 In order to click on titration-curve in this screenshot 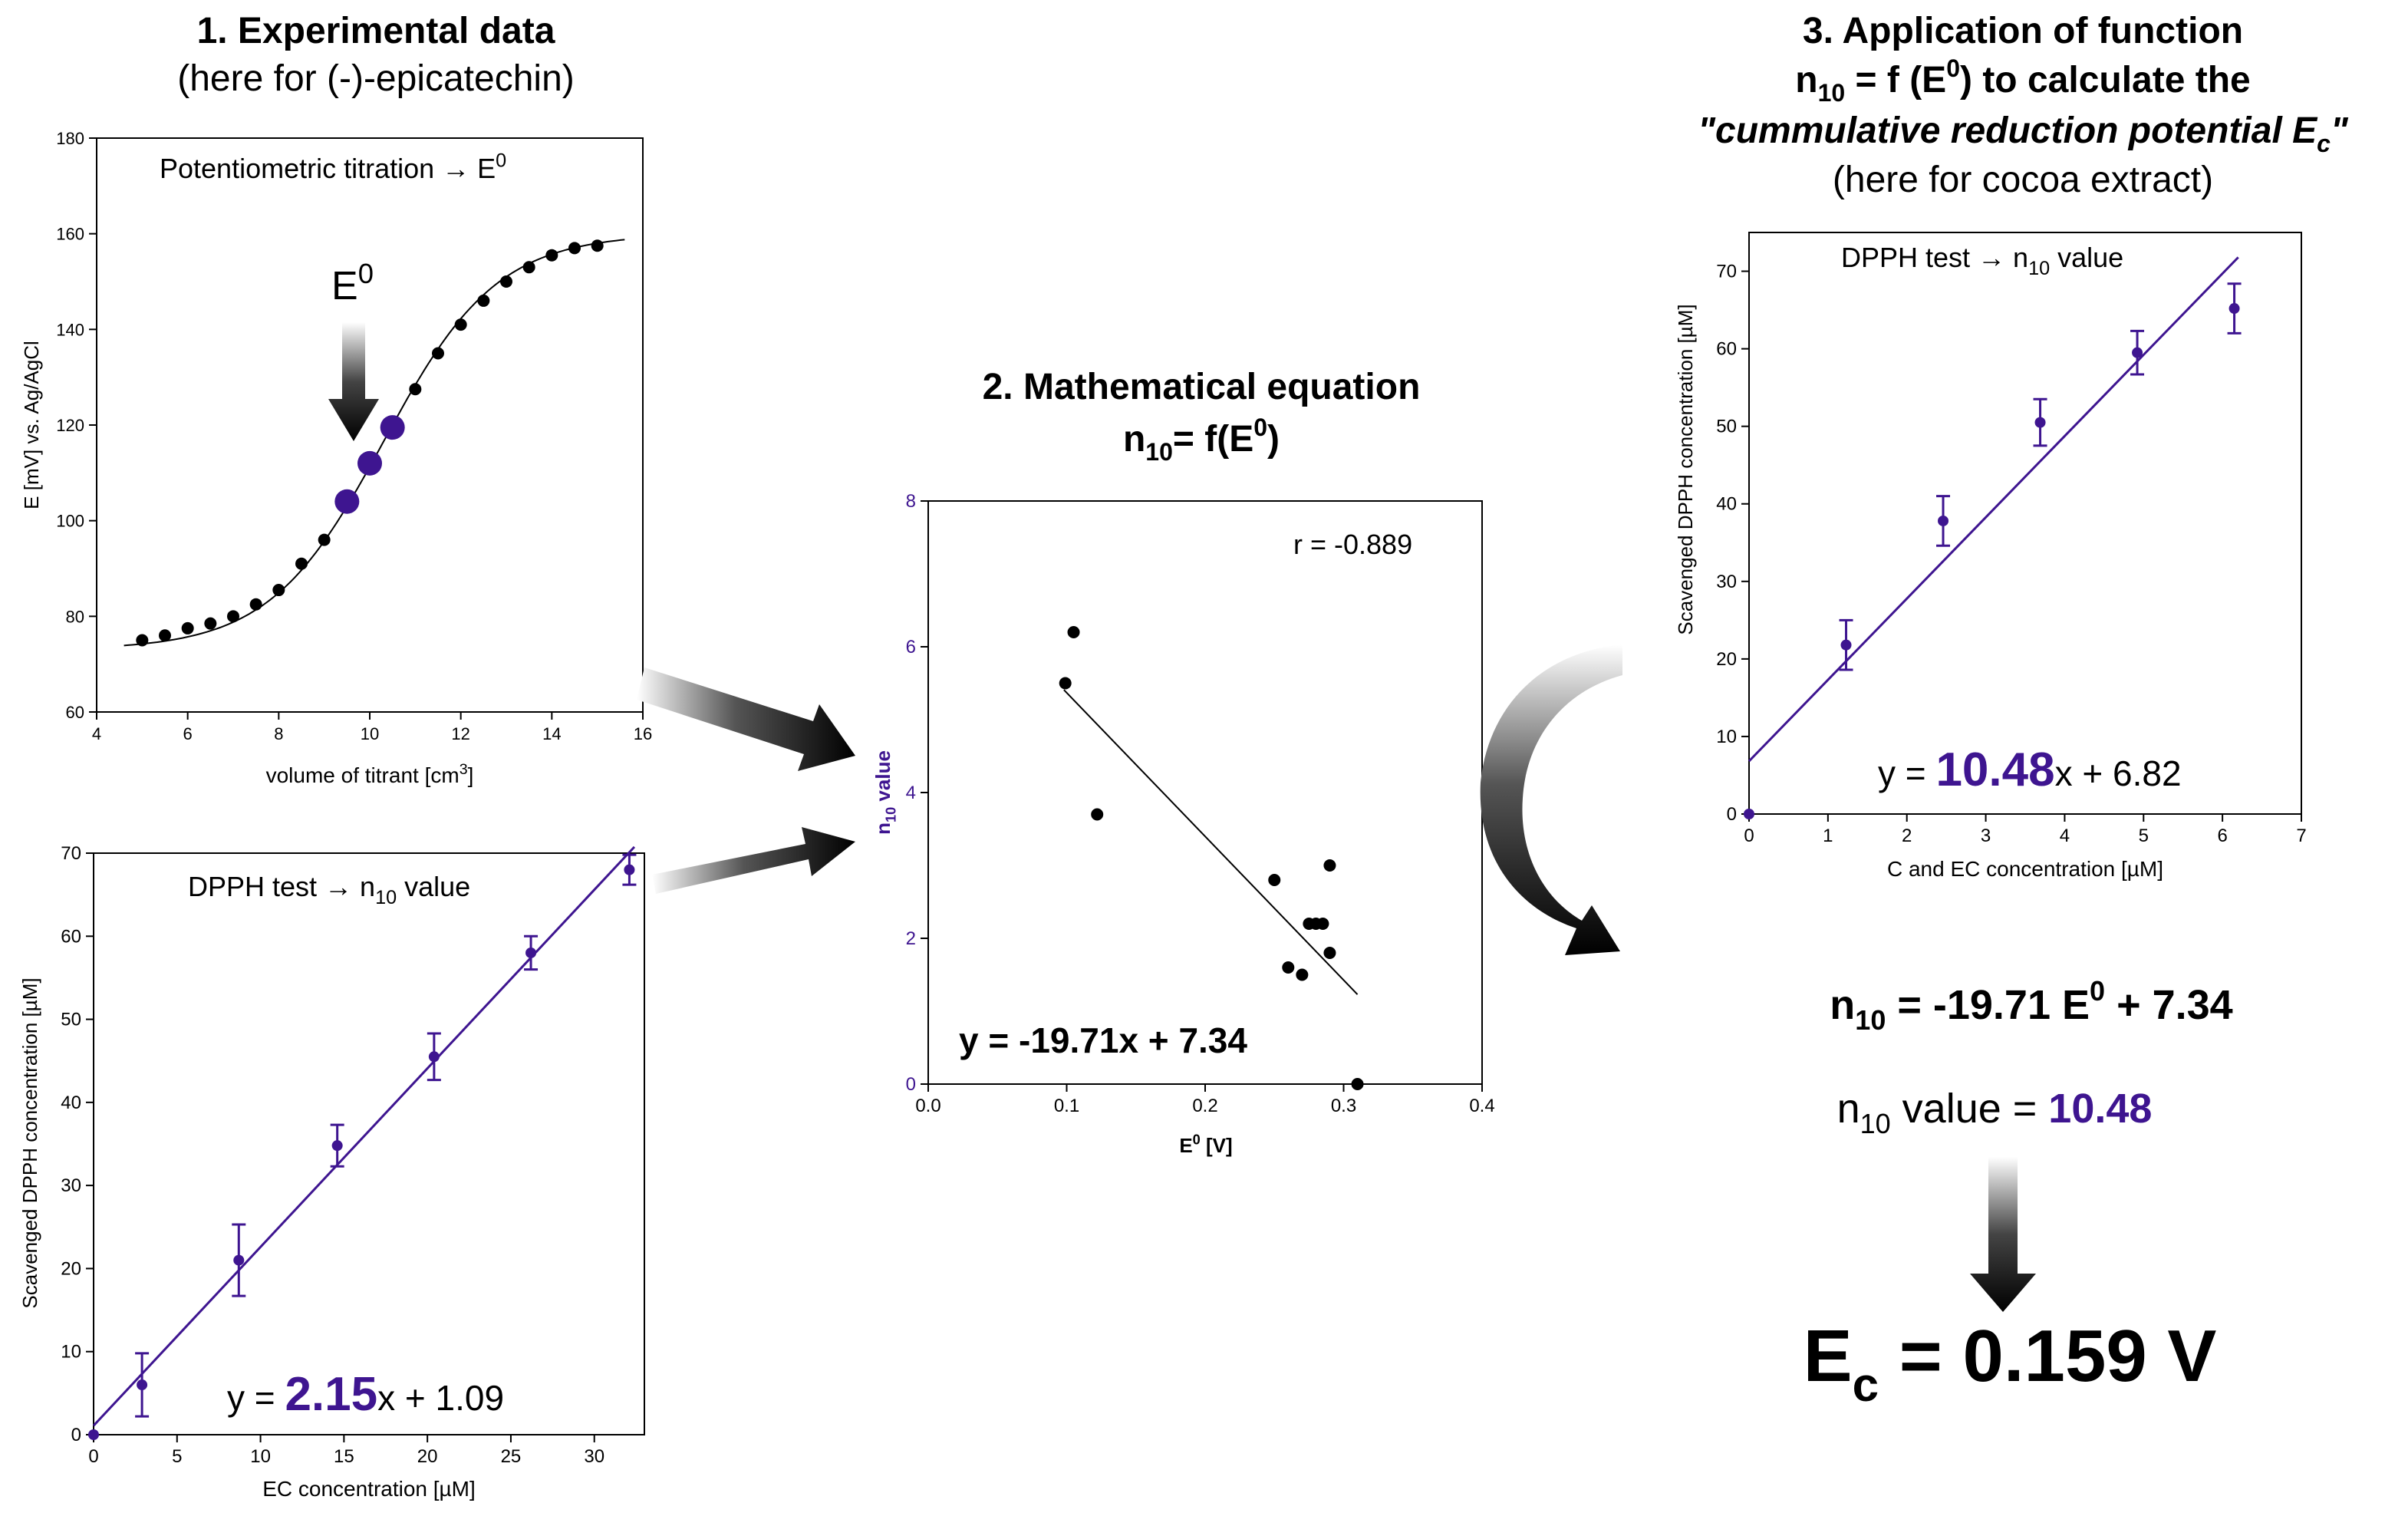, I will do `click(374, 443)`.